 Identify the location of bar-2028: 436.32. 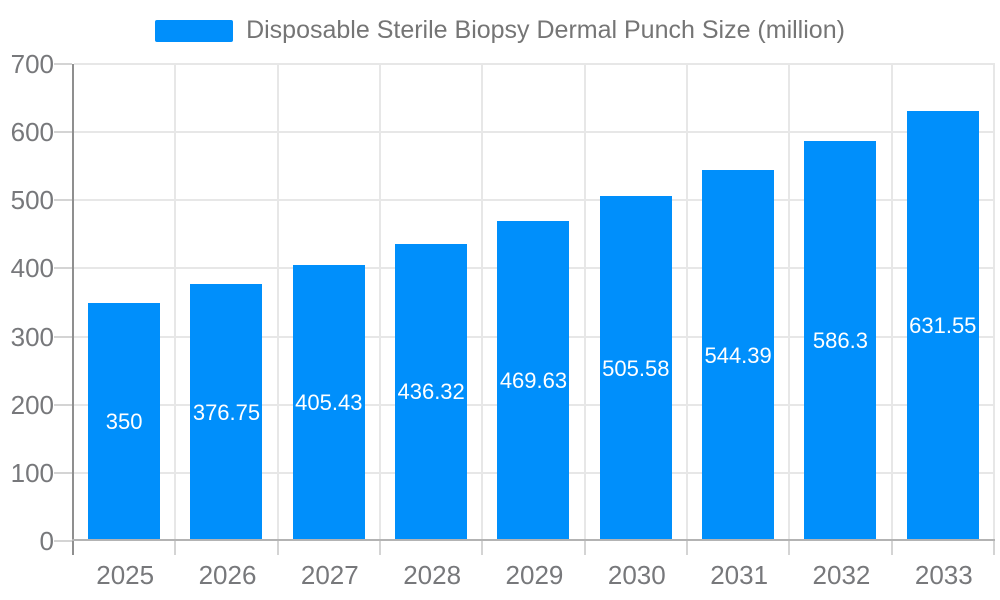
(431, 392).